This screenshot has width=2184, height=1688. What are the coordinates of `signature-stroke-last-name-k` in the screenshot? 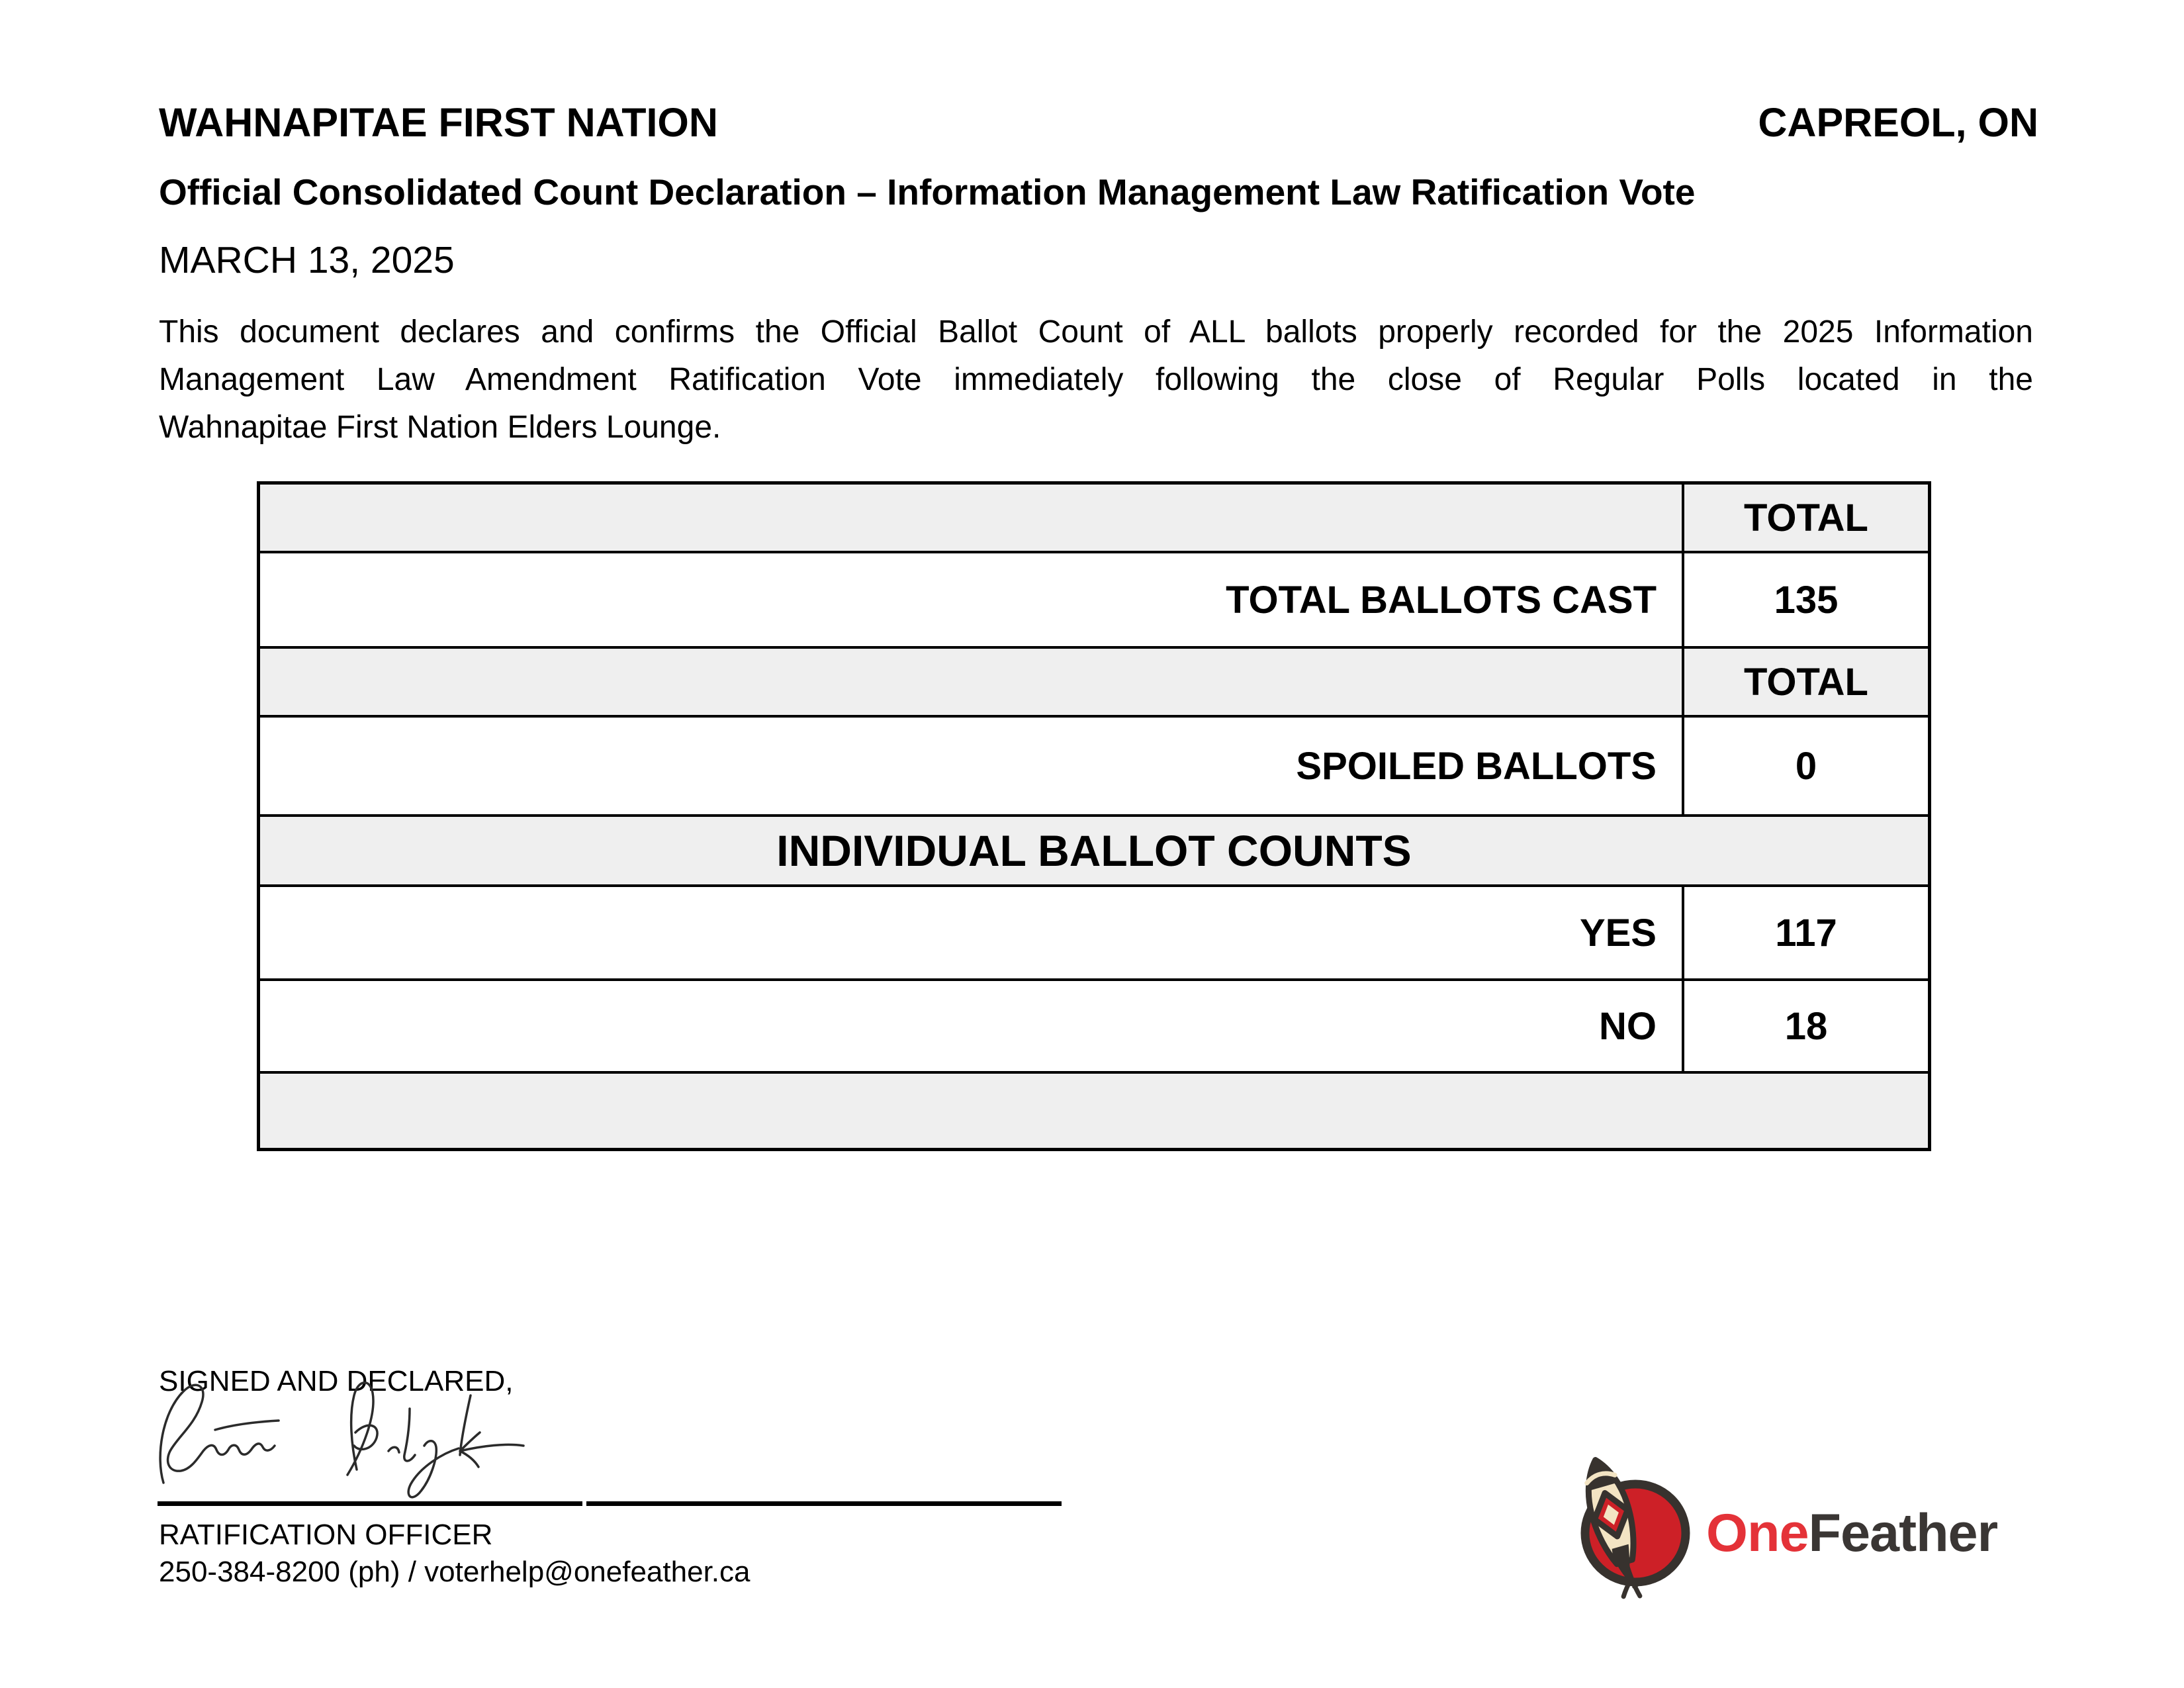 It's located at (492, 1431).